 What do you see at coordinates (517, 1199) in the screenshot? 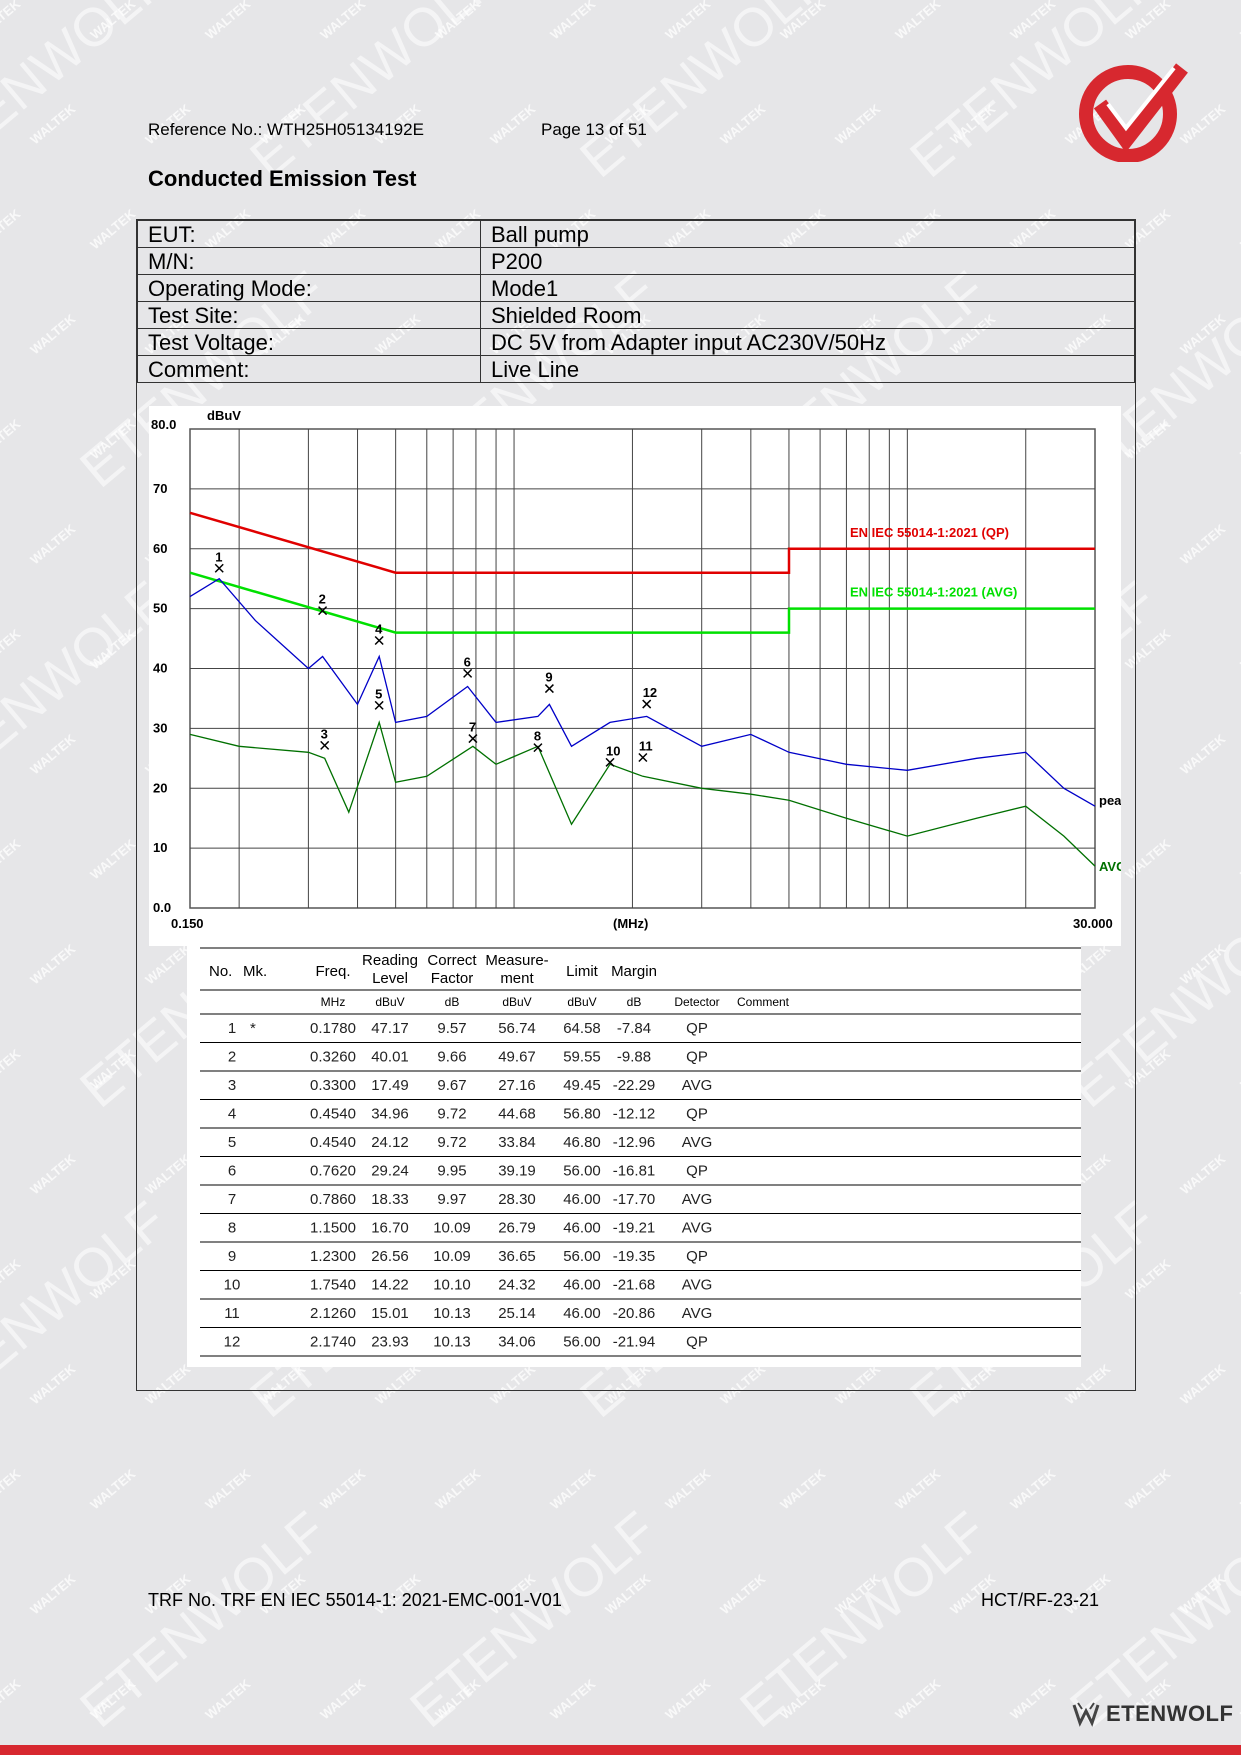
I see `table-cell: 28.30` at bounding box center [517, 1199].